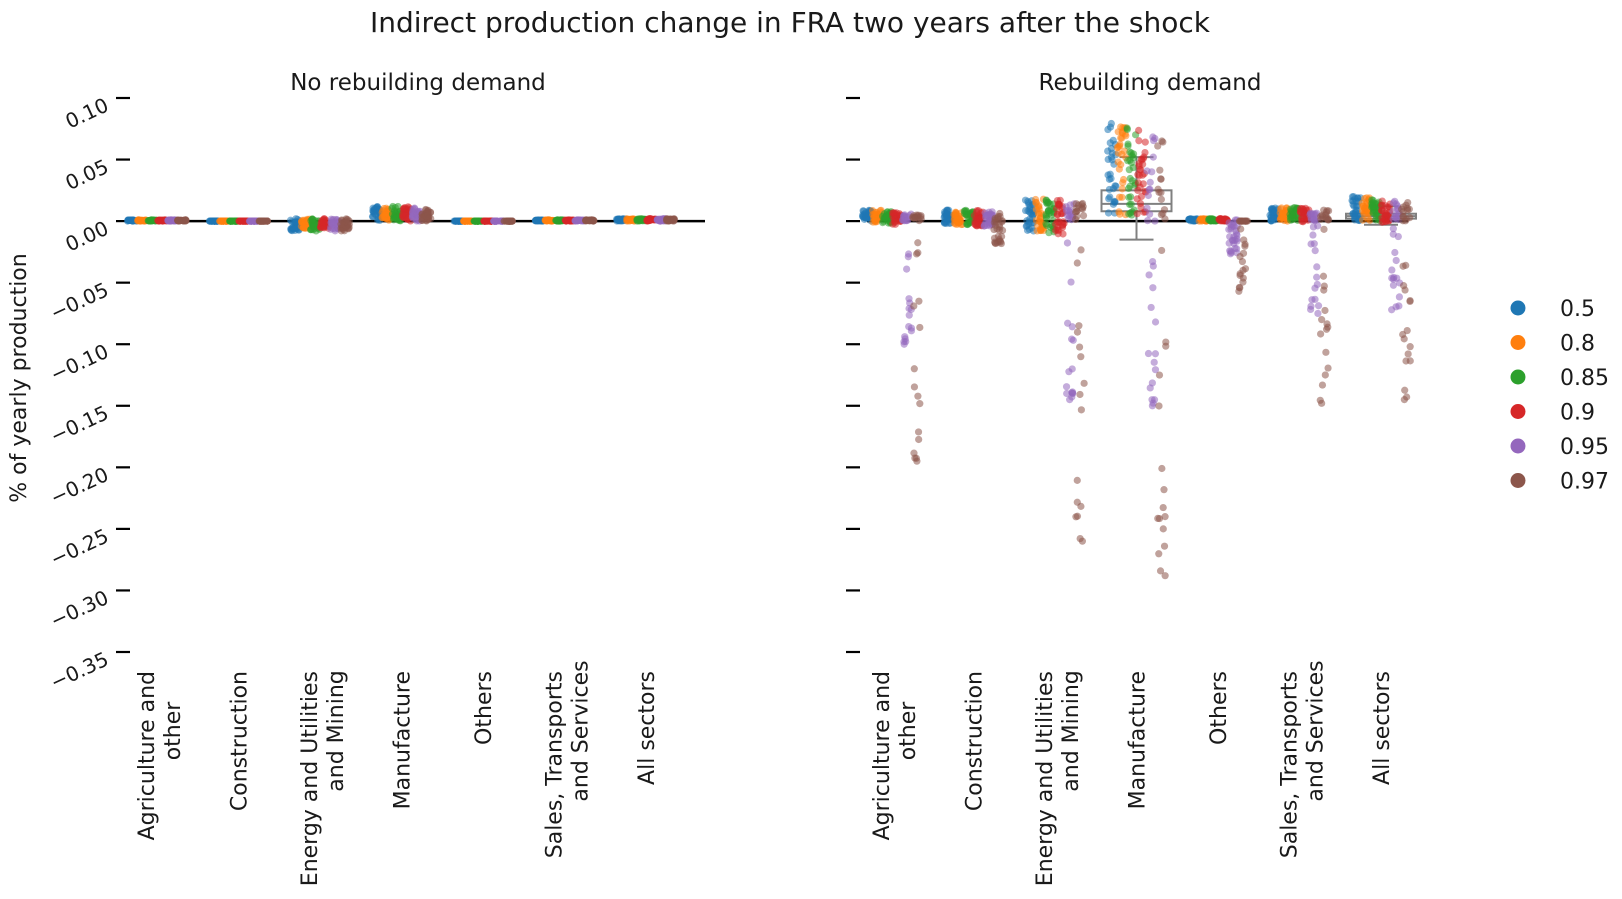 The height and width of the screenshot is (899, 1622). Describe the element at coordinates (1559, 378) in the screenshot. I see `legend-item: 0.85` at that location.